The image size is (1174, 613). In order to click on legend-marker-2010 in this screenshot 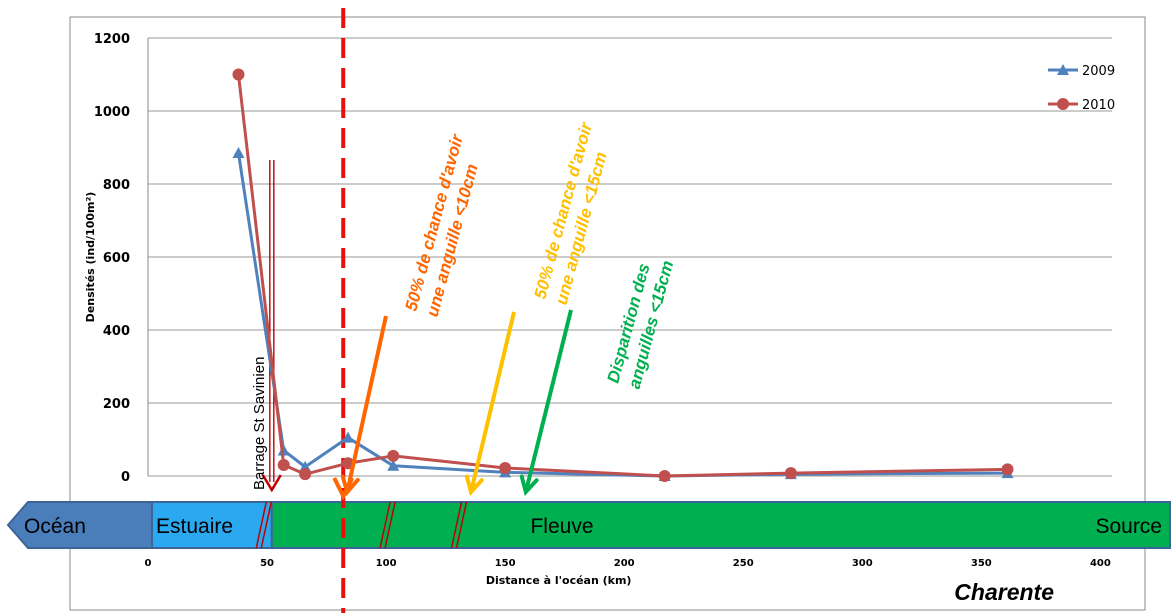, I will do `click(1063, 104)`.